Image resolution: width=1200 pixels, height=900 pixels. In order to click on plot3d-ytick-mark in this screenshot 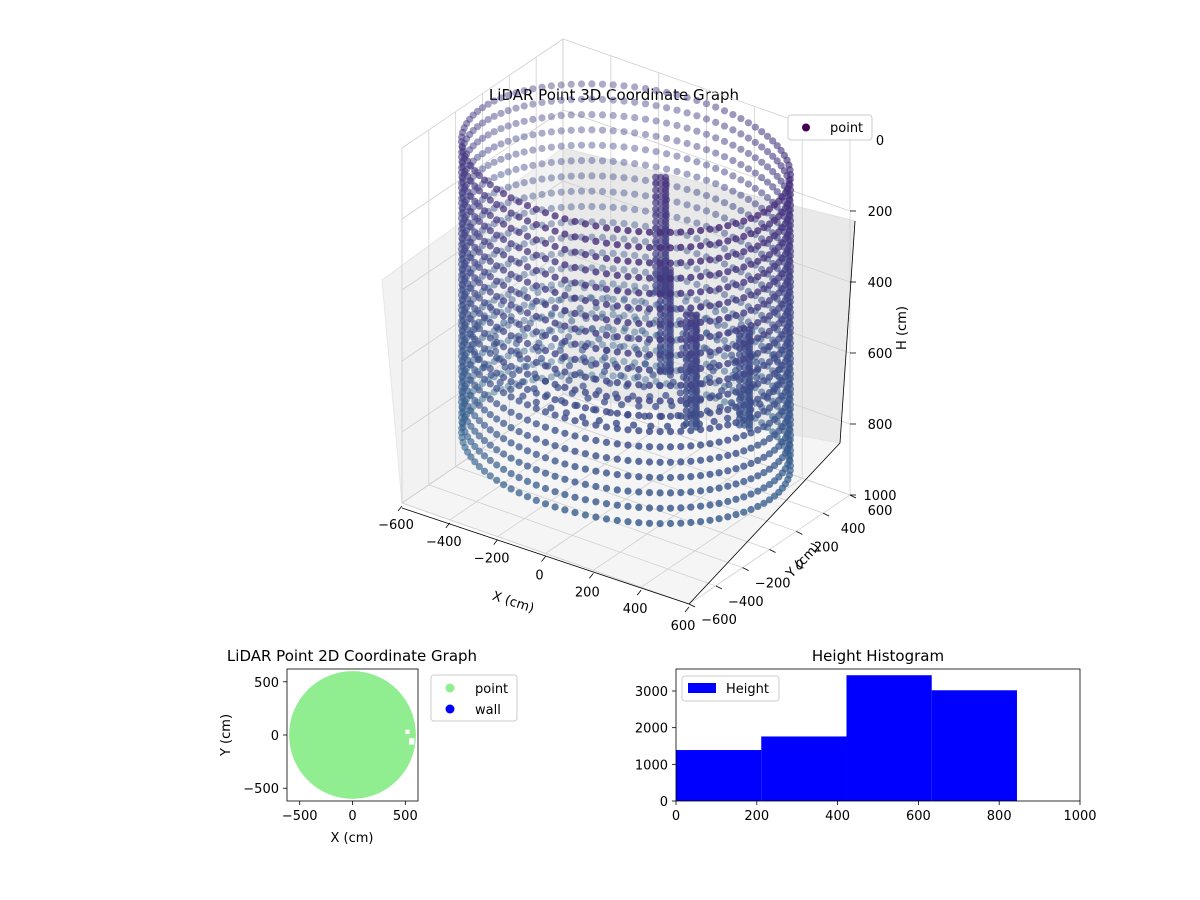, I will do `click(692, 605)`.